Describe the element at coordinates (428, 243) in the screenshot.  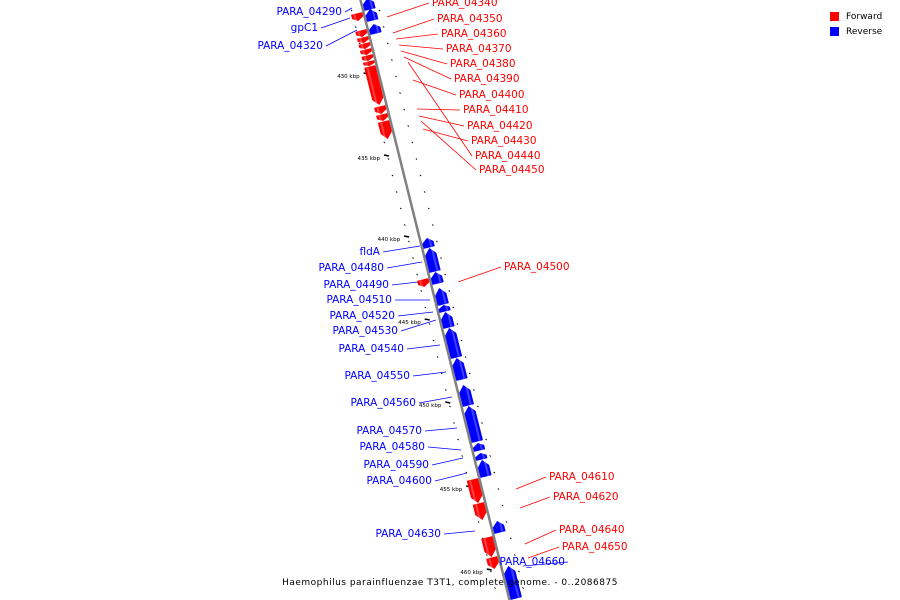
I see `gene-arrow-flda` at that location.